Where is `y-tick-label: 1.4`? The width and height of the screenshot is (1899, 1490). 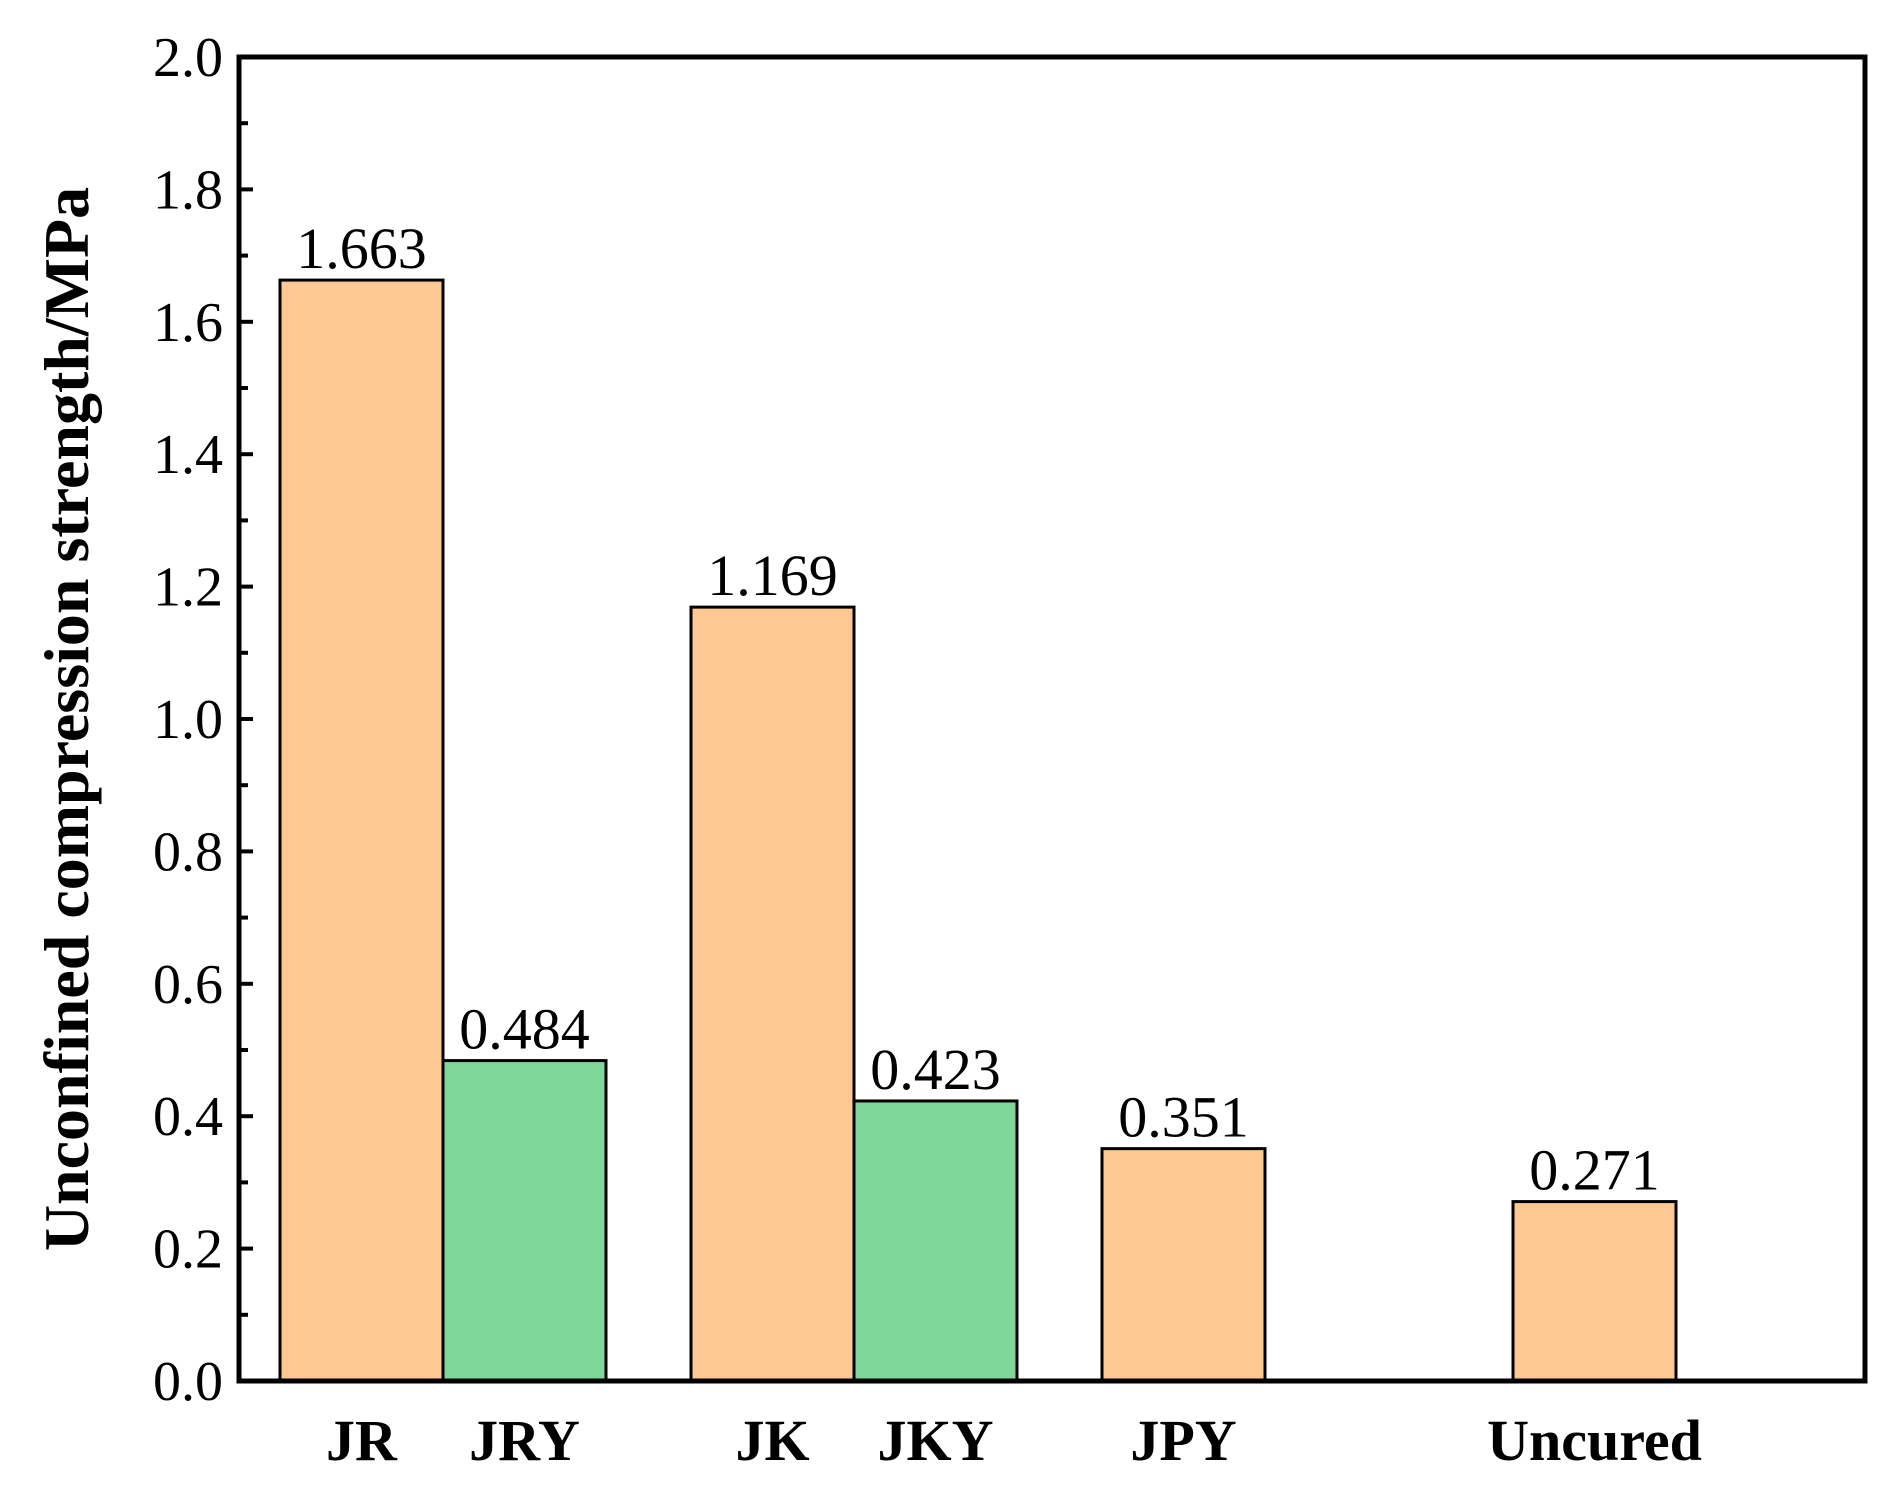 y-tick-label: 1.4 is located at coordinates (188, 455).